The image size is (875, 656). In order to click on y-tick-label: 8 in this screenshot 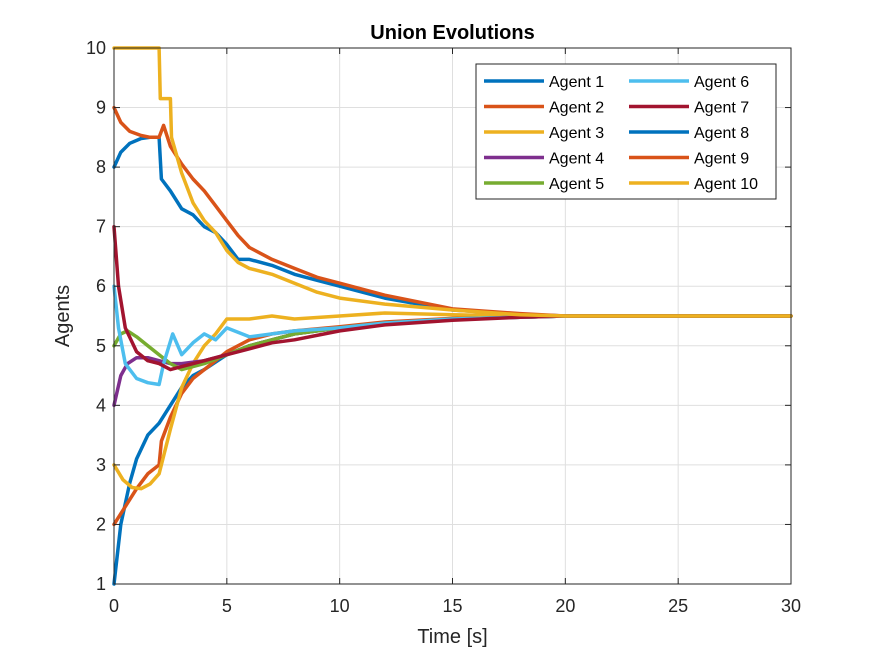, I will do `click(101, 167)`.